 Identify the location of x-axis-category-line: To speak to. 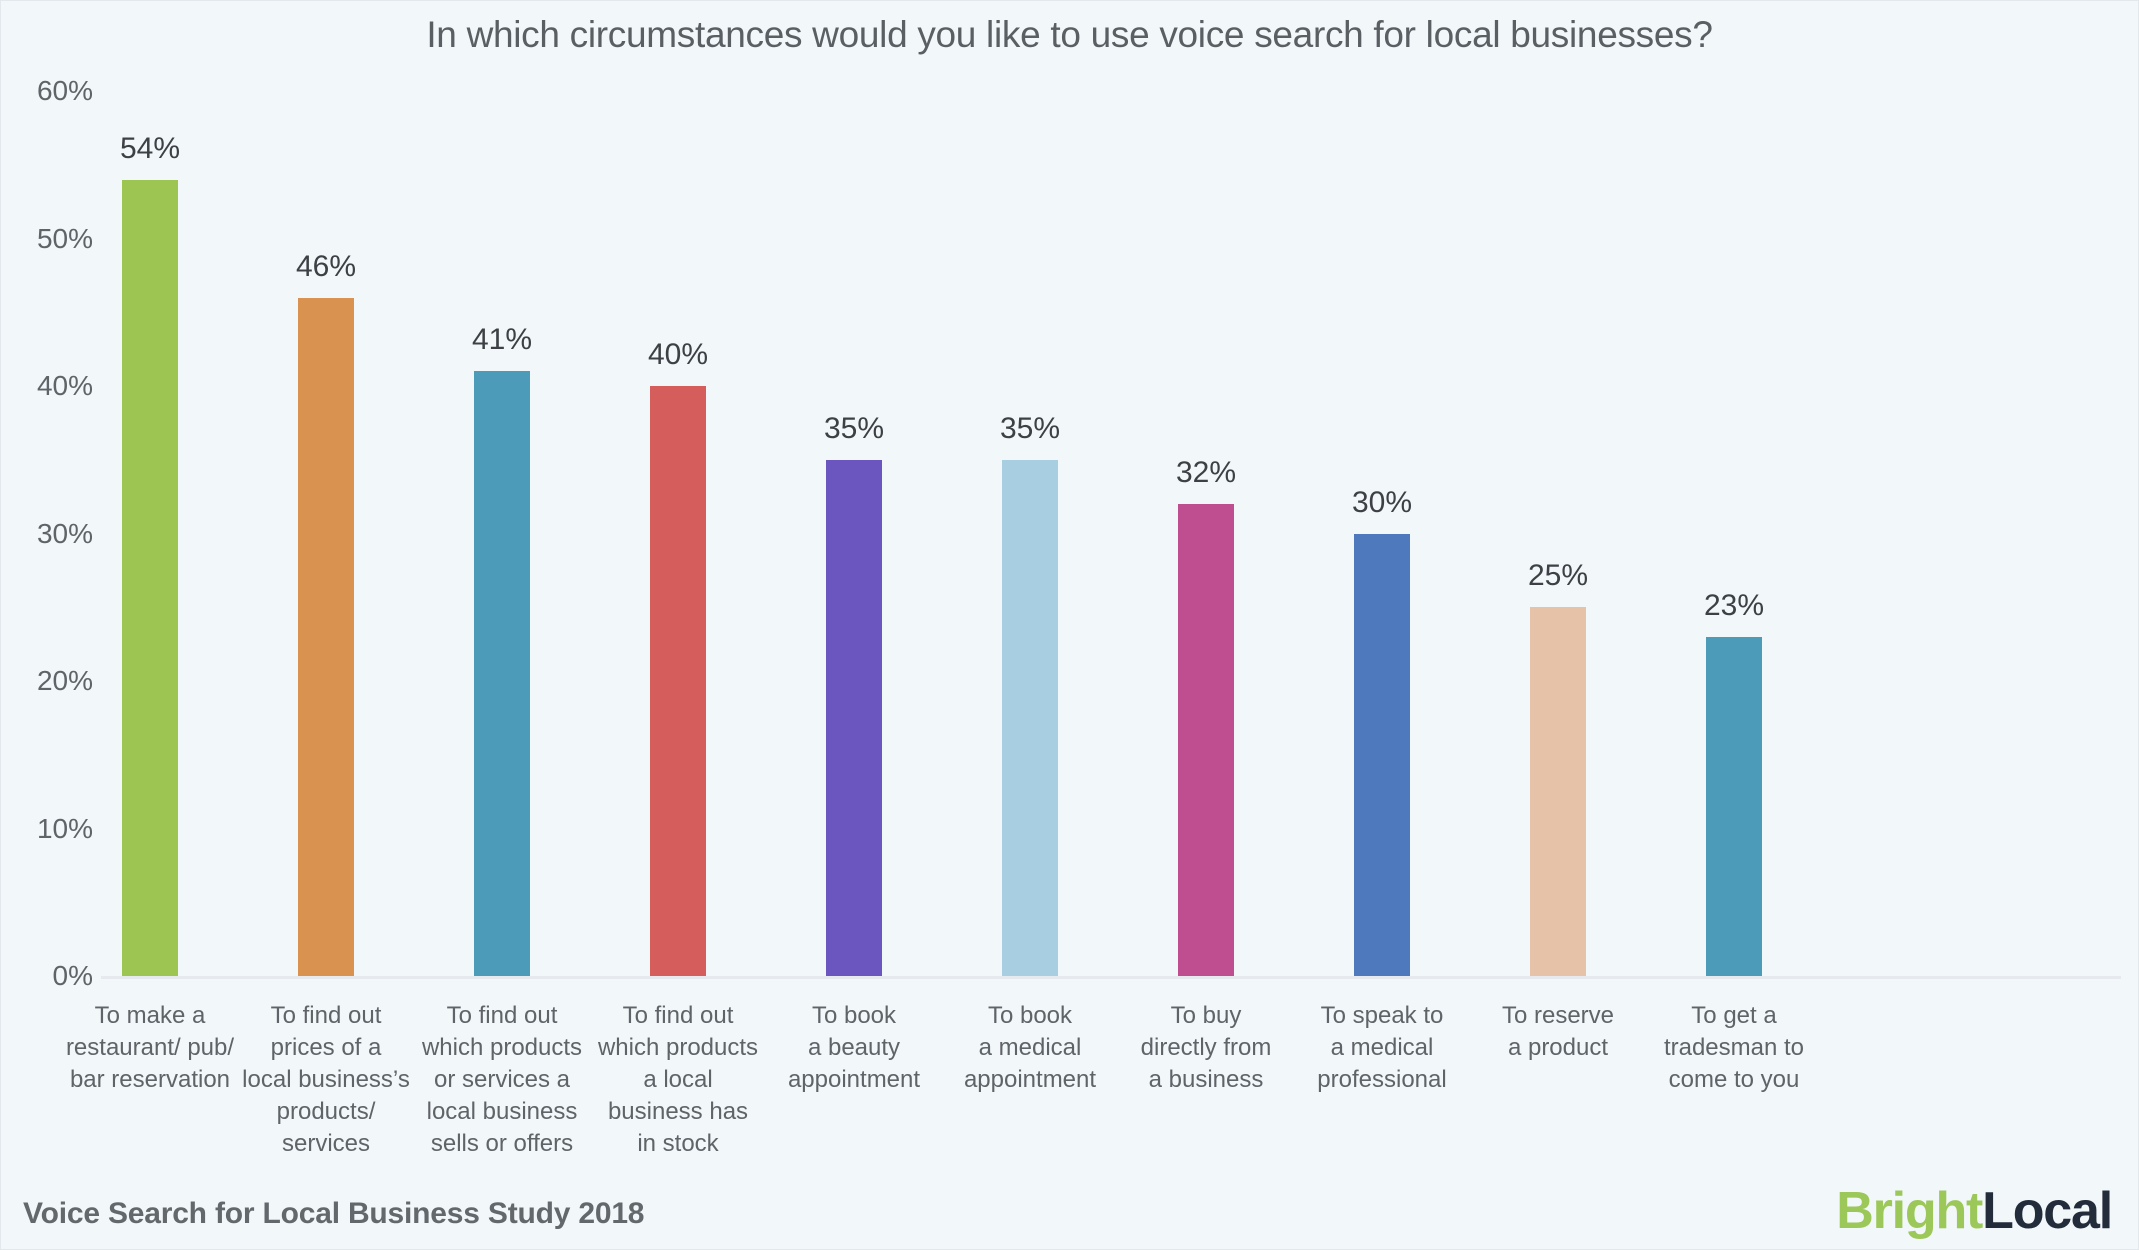
(1382, 1015).